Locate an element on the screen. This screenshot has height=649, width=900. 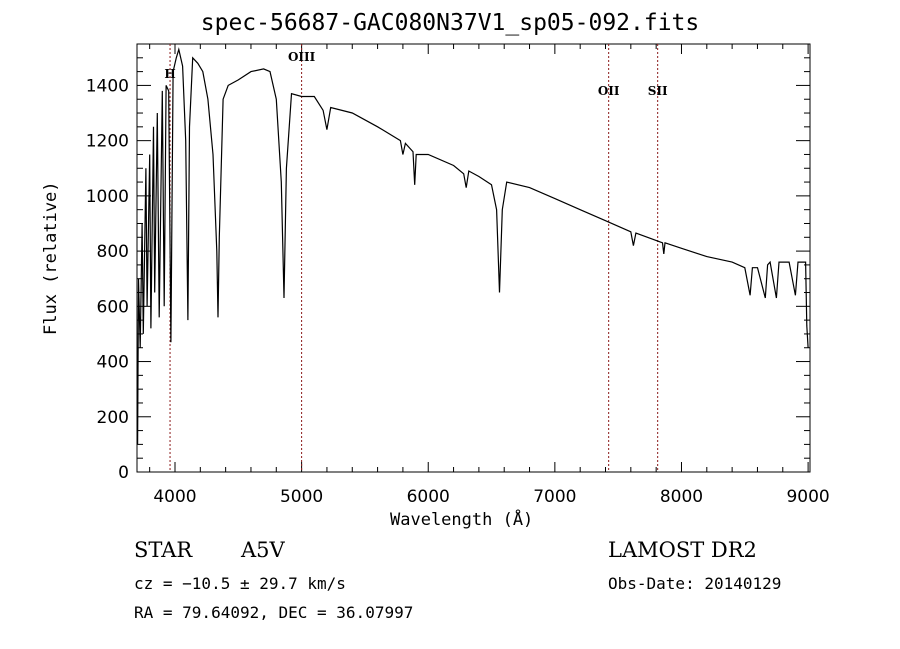
line-marker-label: SII is located at coordinates (658, 91).